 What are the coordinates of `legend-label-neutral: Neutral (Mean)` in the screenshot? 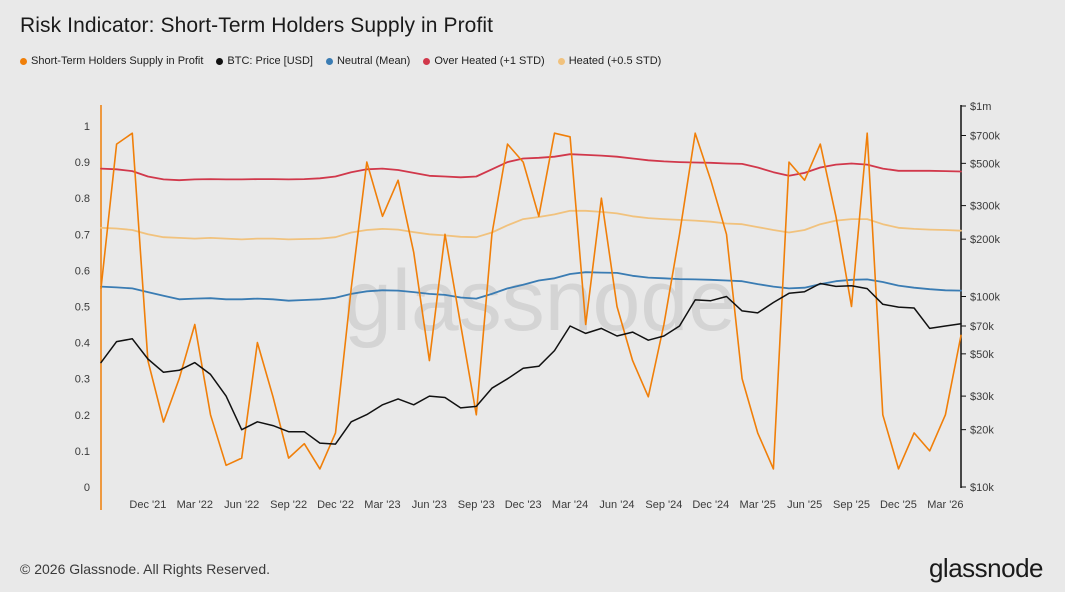 It's located at (373, 61).